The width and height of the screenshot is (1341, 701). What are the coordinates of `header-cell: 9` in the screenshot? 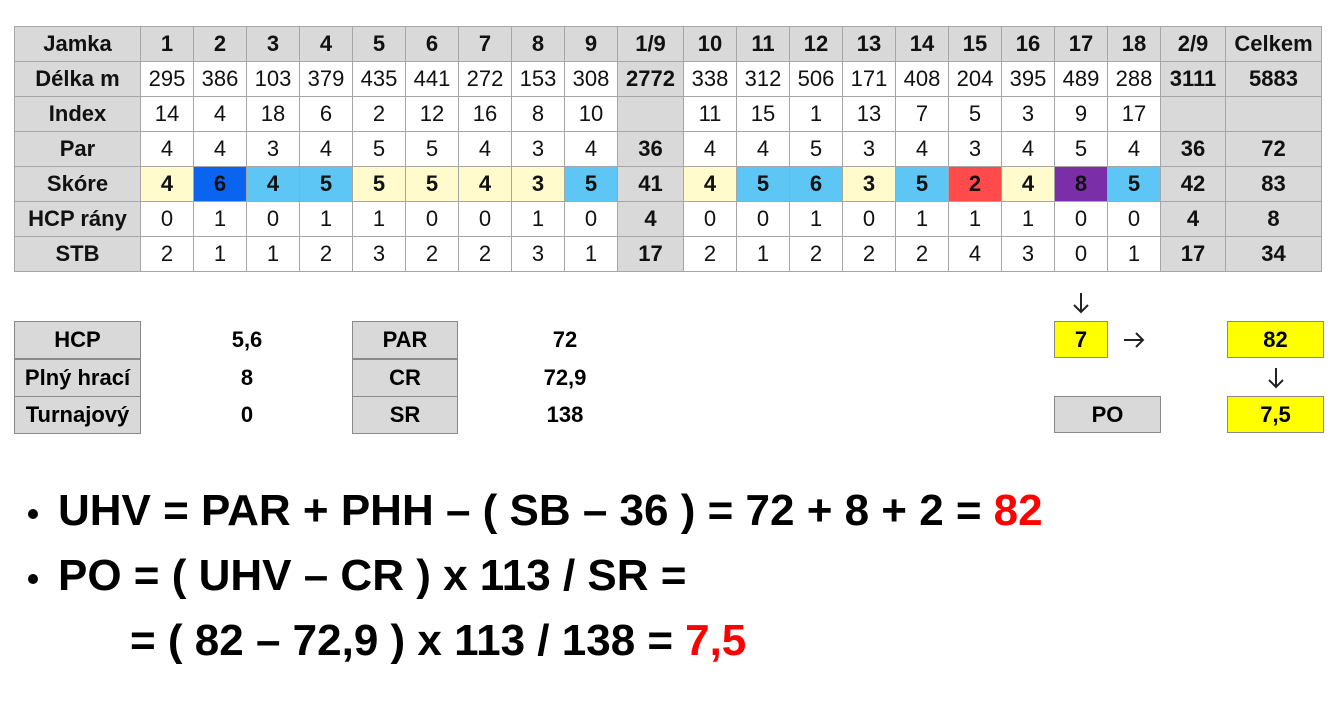 It's located at (591, 44).